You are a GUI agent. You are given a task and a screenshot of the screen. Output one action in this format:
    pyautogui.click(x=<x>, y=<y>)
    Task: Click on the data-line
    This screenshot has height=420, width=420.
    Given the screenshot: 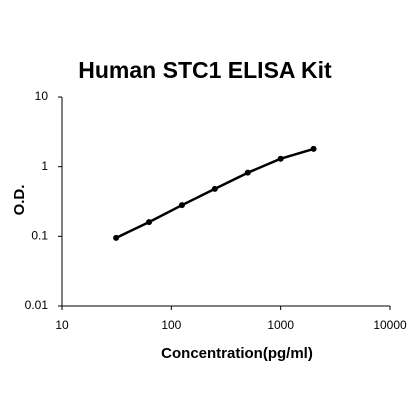 What is the action you would take?
    pyautogui.click(x=214, y=193)
    